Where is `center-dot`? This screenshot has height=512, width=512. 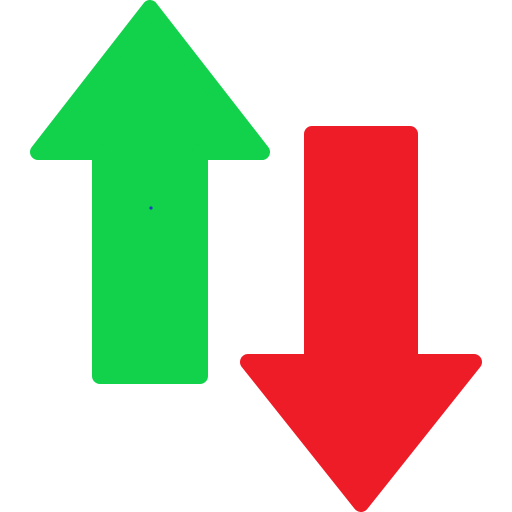
center-dot is located at coordinates (151, 208).